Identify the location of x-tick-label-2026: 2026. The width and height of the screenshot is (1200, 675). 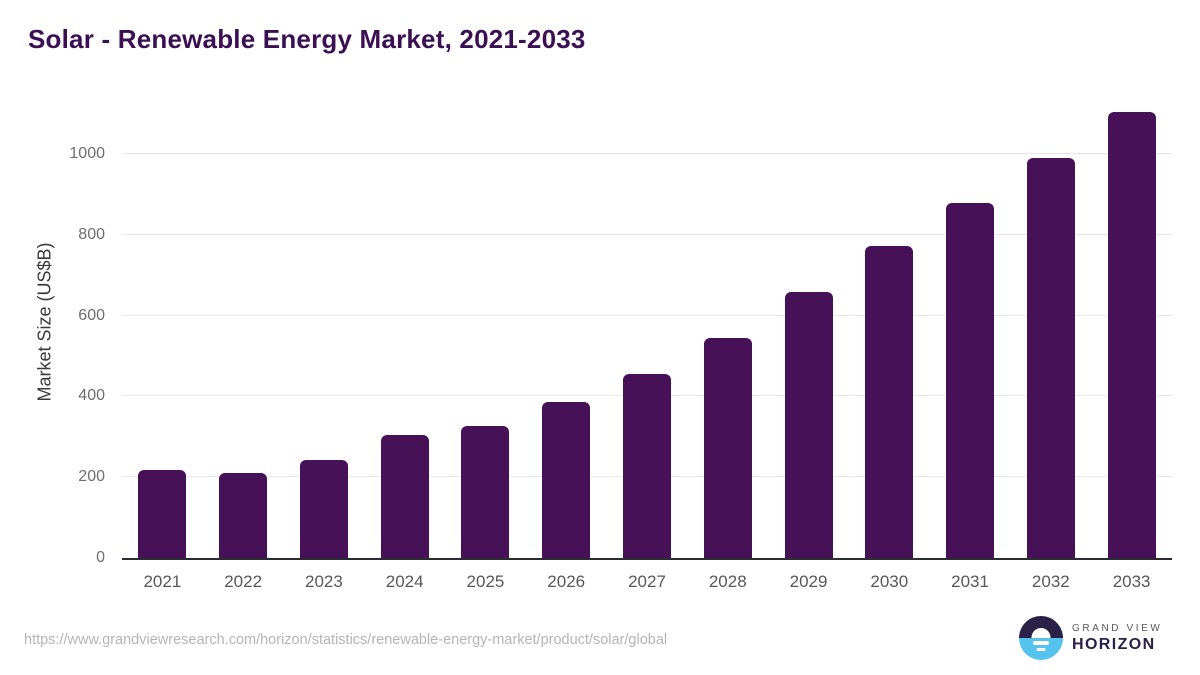
(566, 581).